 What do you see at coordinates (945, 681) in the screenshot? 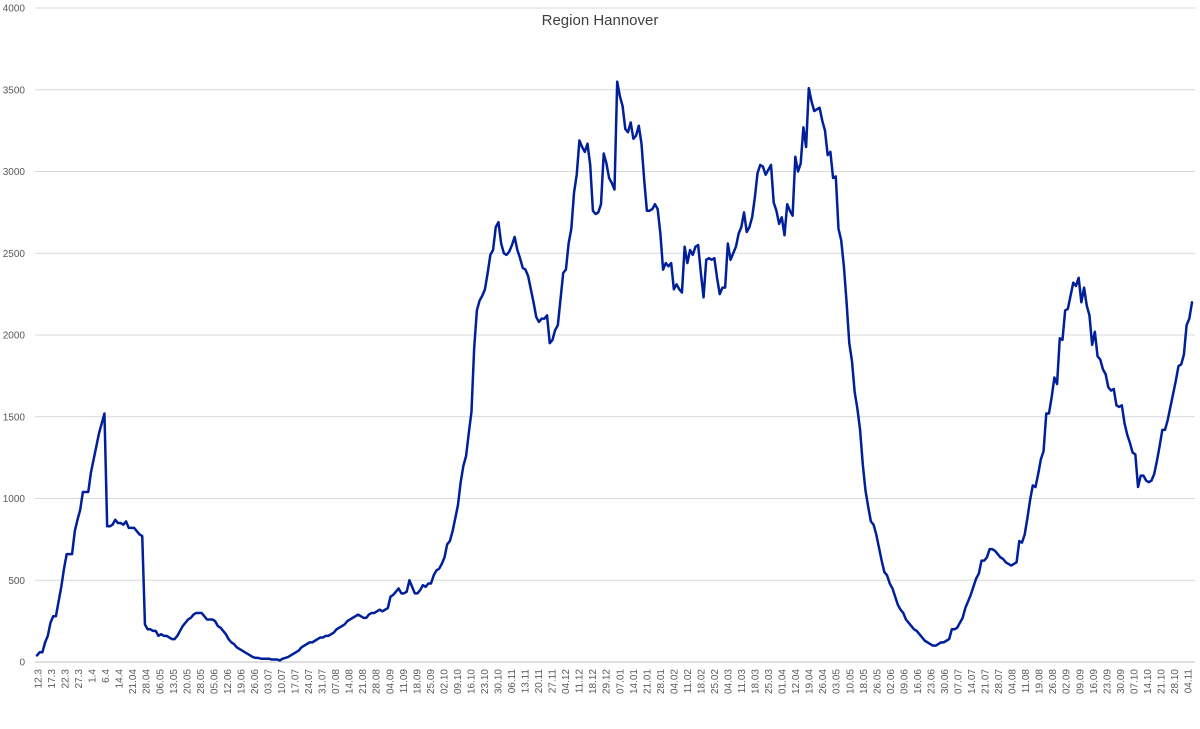
I see `x-tick-label: 30.06` at bounding box center [945, 681].